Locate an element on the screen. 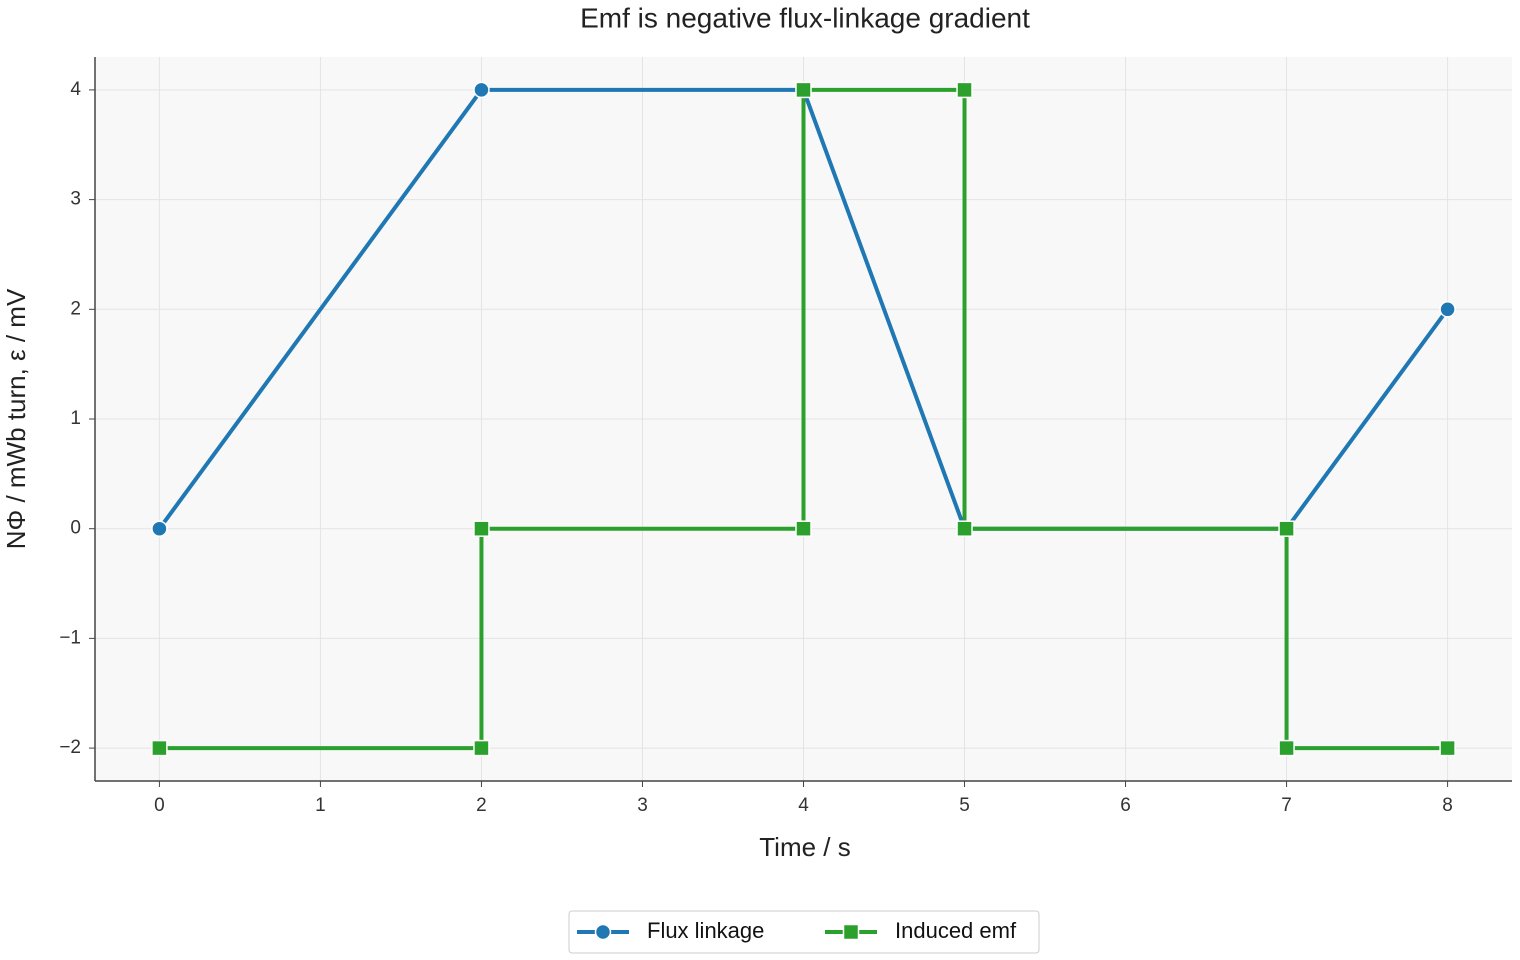  legend is located at coordinates (804, 932).